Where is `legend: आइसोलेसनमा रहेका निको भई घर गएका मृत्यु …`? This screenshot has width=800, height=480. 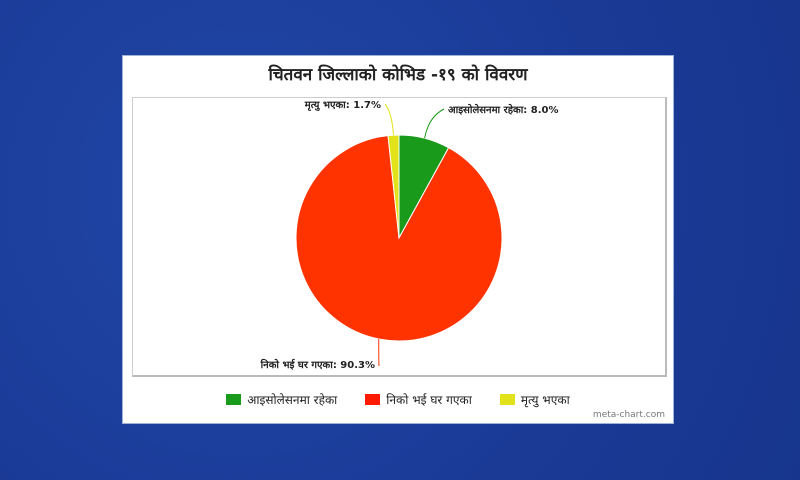
legend: आइसोलेसनमा रहेका निको भई घर गएका मृत्यु … is located at coordinates (398, 399).